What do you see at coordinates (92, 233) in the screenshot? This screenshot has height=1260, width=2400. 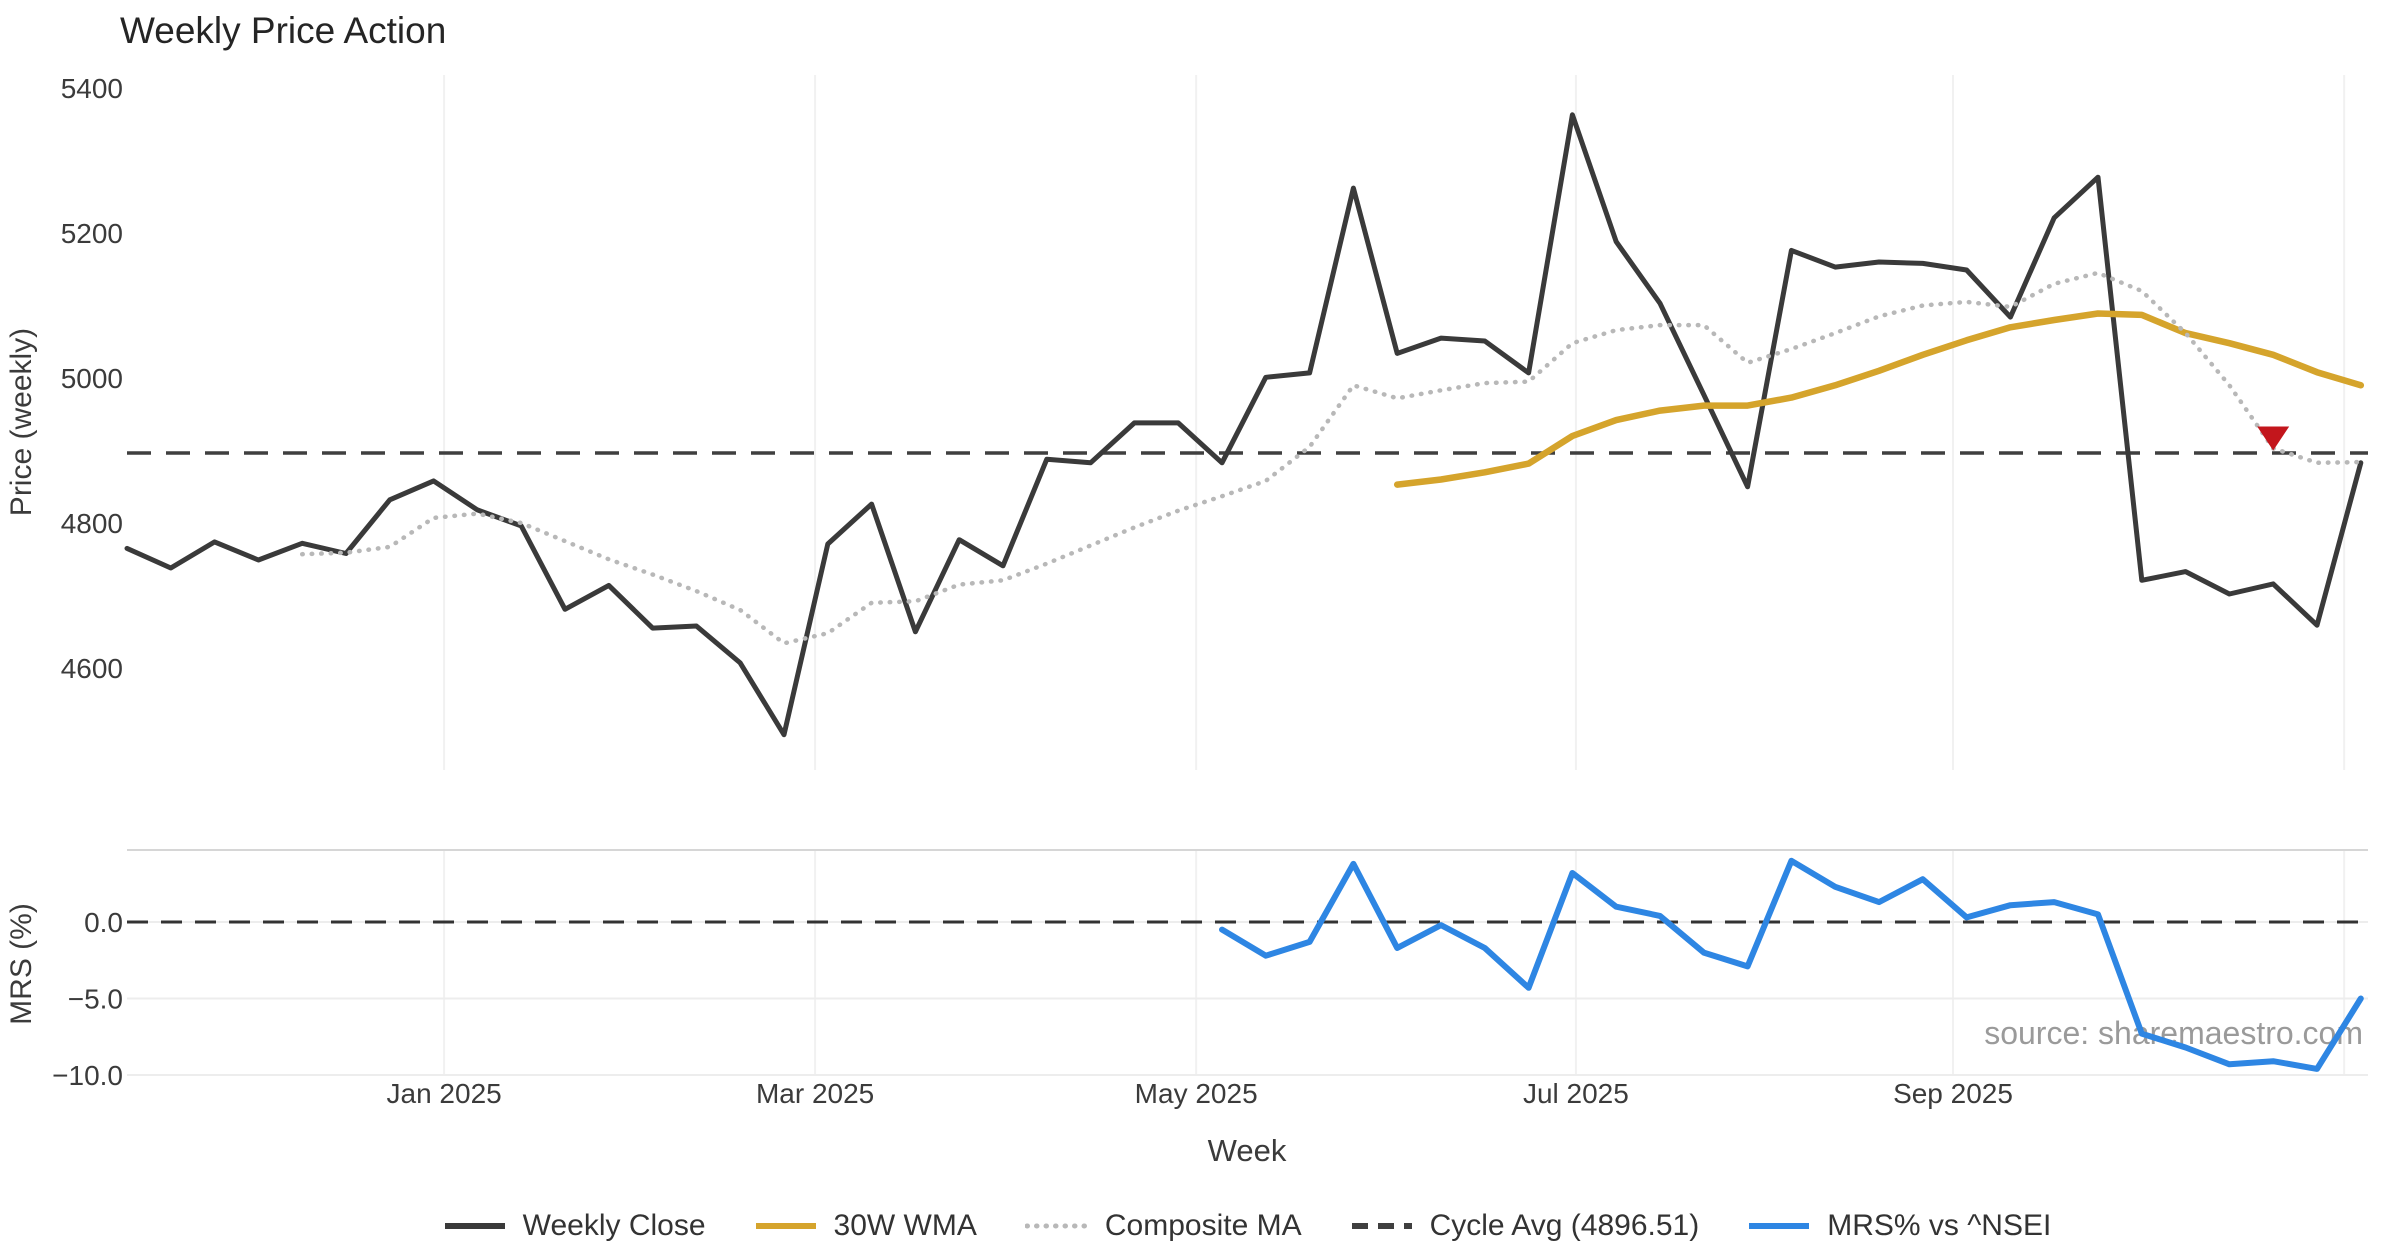 I see `price-tick-label: 5200` at bounding box center [92, 233].